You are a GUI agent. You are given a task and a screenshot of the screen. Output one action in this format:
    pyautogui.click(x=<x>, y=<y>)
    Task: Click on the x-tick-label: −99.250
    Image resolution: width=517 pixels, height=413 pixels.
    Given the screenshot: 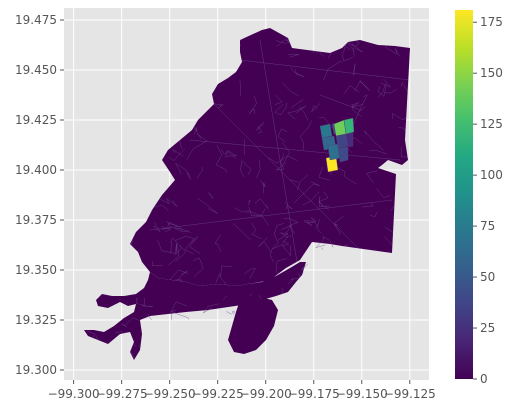 What is the action you would take?
    pyautogui.click(x=170, y=394)
    